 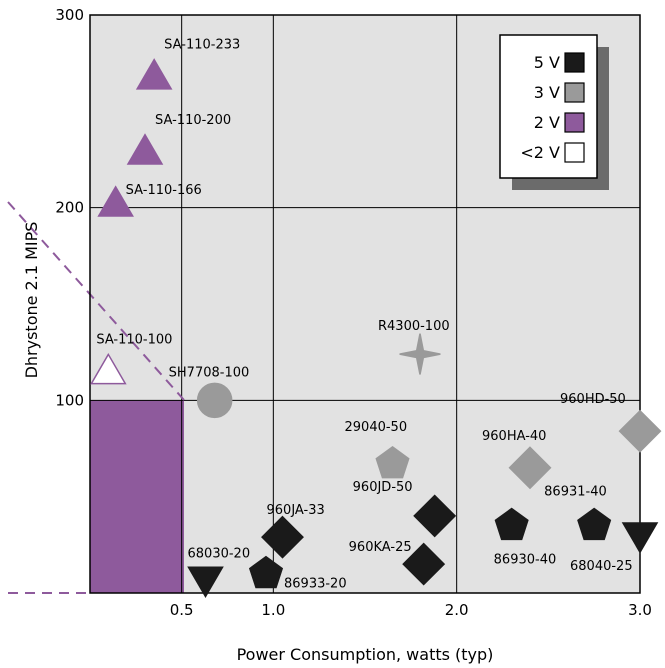 What do you see at coordinates (209, 372) in the screenshot?
I see `point-label: SH7708-100` at bounding box center [209, 372].